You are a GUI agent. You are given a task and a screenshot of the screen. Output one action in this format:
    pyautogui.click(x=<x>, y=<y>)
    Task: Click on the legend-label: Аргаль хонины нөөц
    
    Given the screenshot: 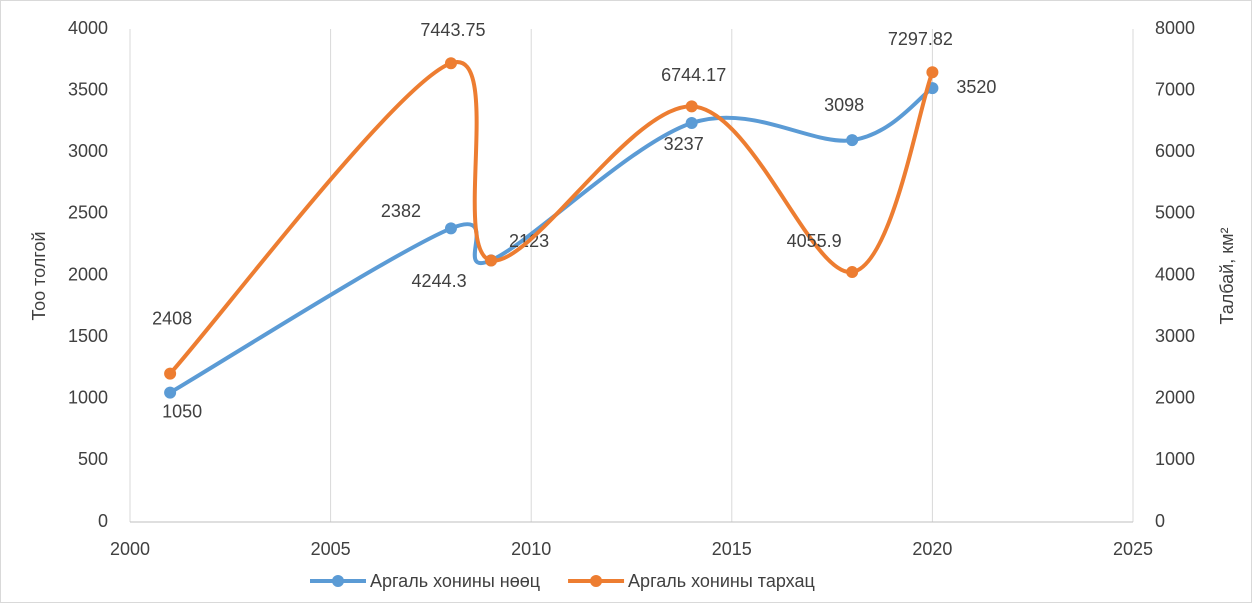 What is the action you would take?
    pyautogui.click(x=455, y=581)
    